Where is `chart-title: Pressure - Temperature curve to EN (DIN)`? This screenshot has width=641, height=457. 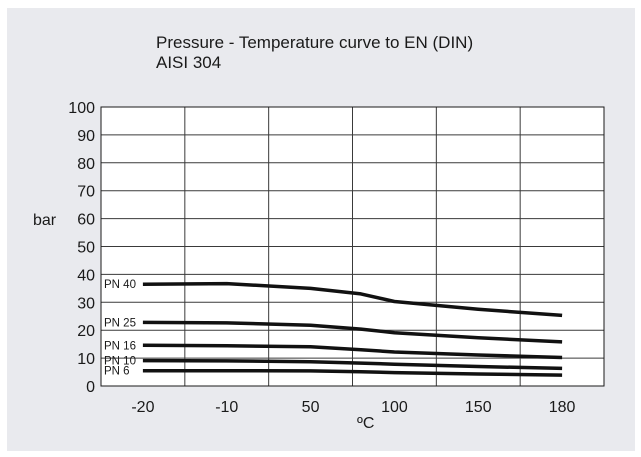
chart-title: Pressure - Temperature curve to EN (DIN) is located at coordinates (314, 42).